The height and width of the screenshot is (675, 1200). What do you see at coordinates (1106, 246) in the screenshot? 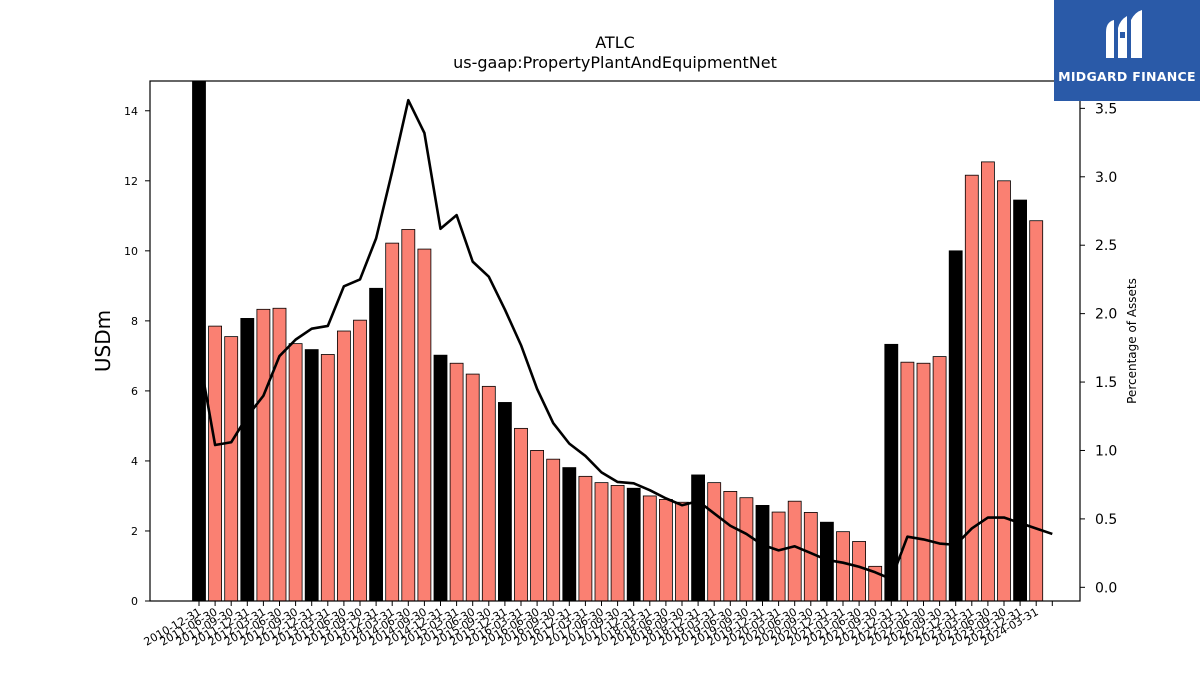
I see `y2-tick-label: 2.5` at bounding box center [1106, 246].